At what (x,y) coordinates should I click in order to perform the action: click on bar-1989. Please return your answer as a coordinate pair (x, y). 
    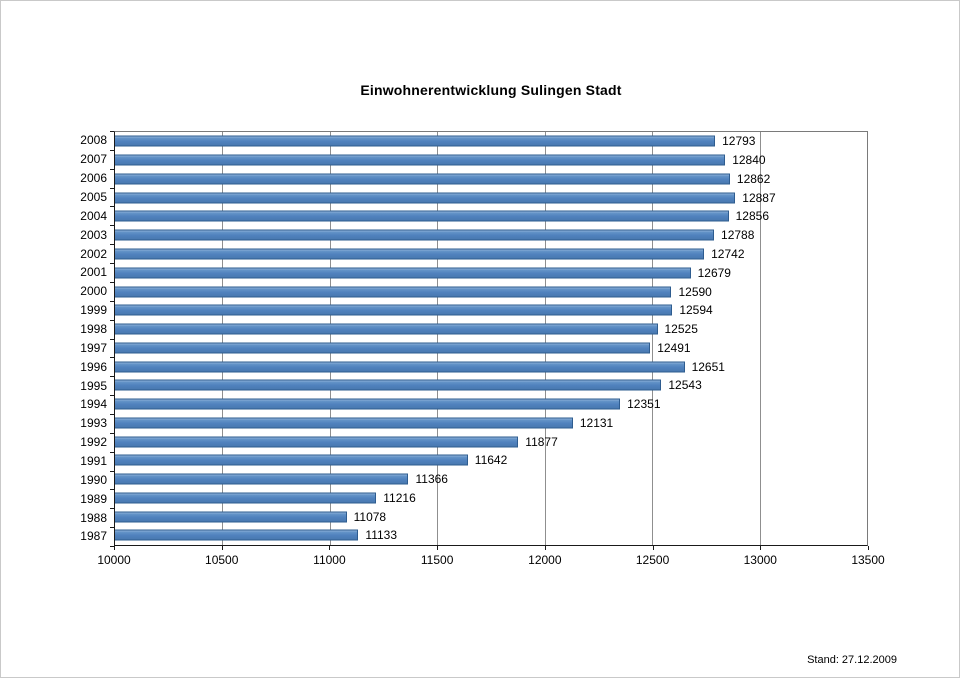
    Looking at the image, I should click on (246, 498).